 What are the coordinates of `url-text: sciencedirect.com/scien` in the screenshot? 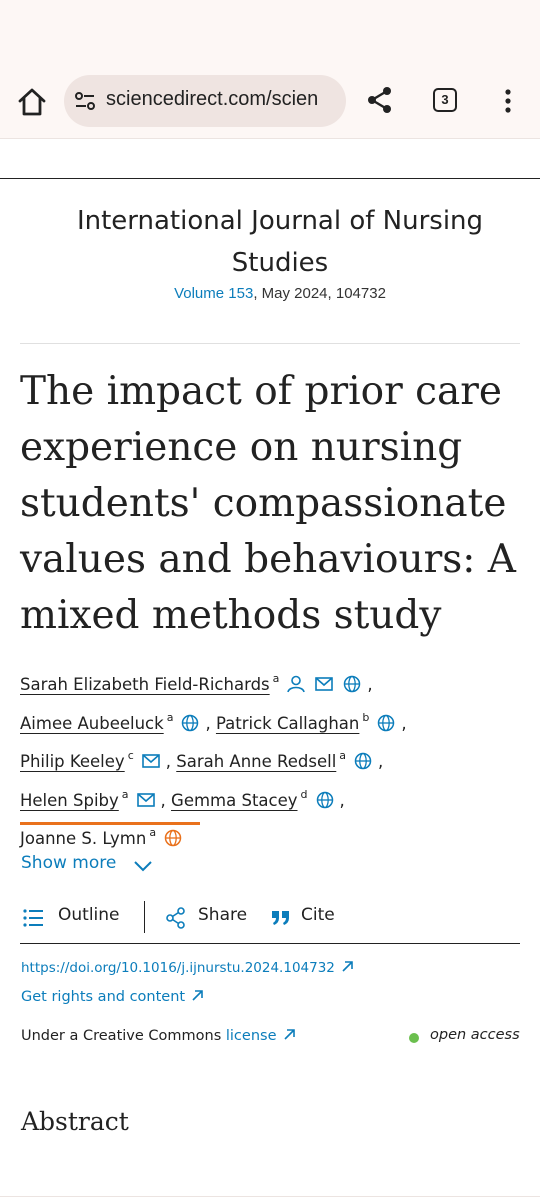 It's located at (212, 99).